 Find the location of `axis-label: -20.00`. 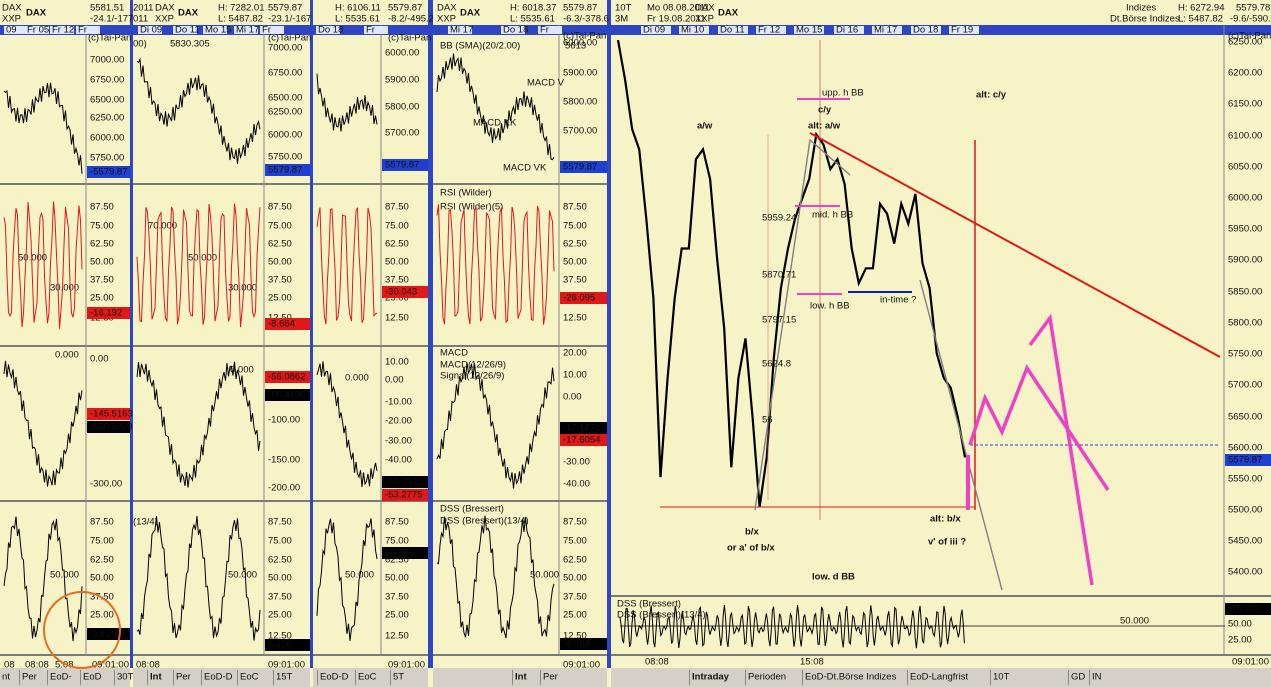

axis-label: -20.00 is located at coordinates (398, 421).